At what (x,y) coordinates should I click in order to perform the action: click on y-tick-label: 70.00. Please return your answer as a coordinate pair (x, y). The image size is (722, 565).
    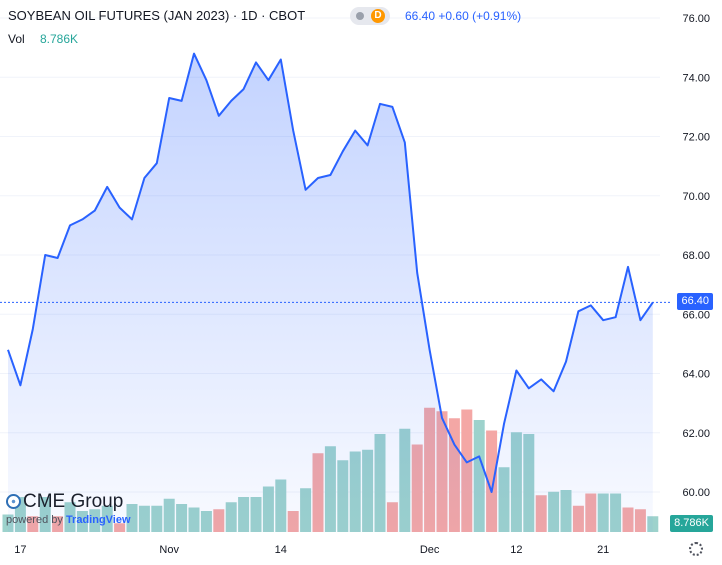
    Looking at the image, I should click on (696, 197).